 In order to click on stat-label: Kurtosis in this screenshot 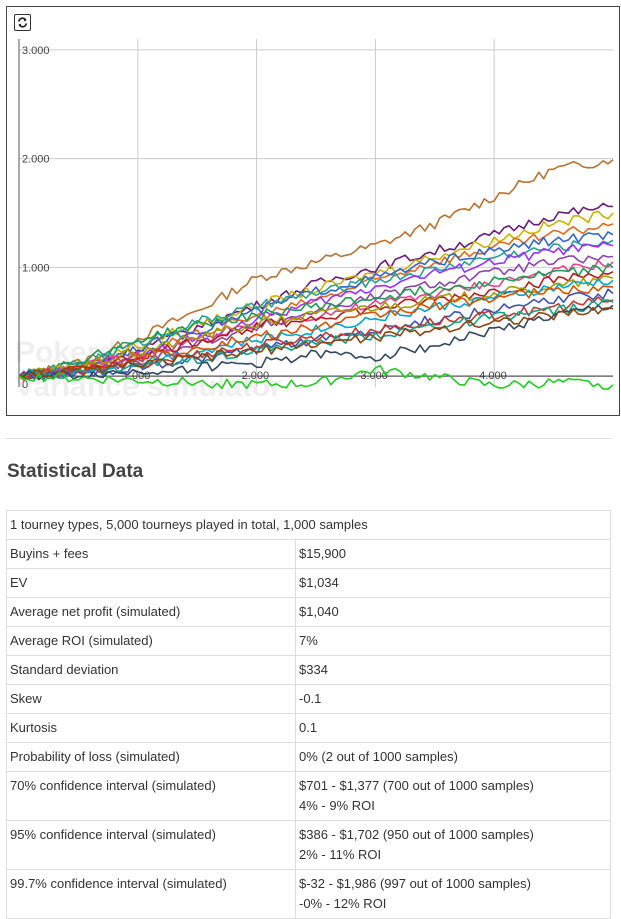, I will do `click(151, 728)`.